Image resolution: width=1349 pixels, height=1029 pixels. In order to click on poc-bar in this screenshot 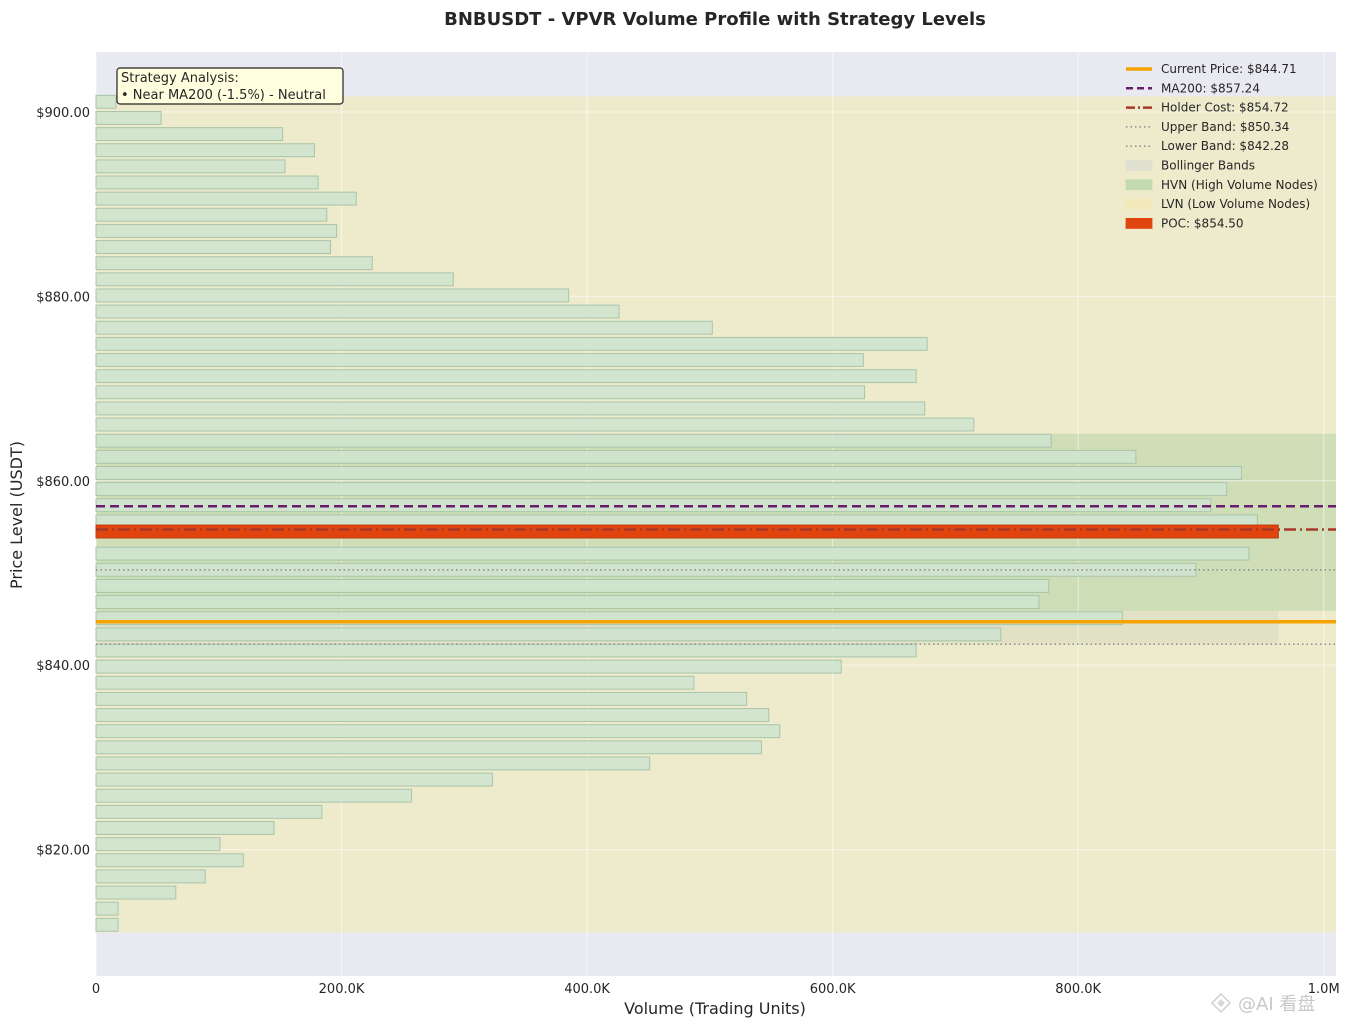, I will do `click(687, 531)`.